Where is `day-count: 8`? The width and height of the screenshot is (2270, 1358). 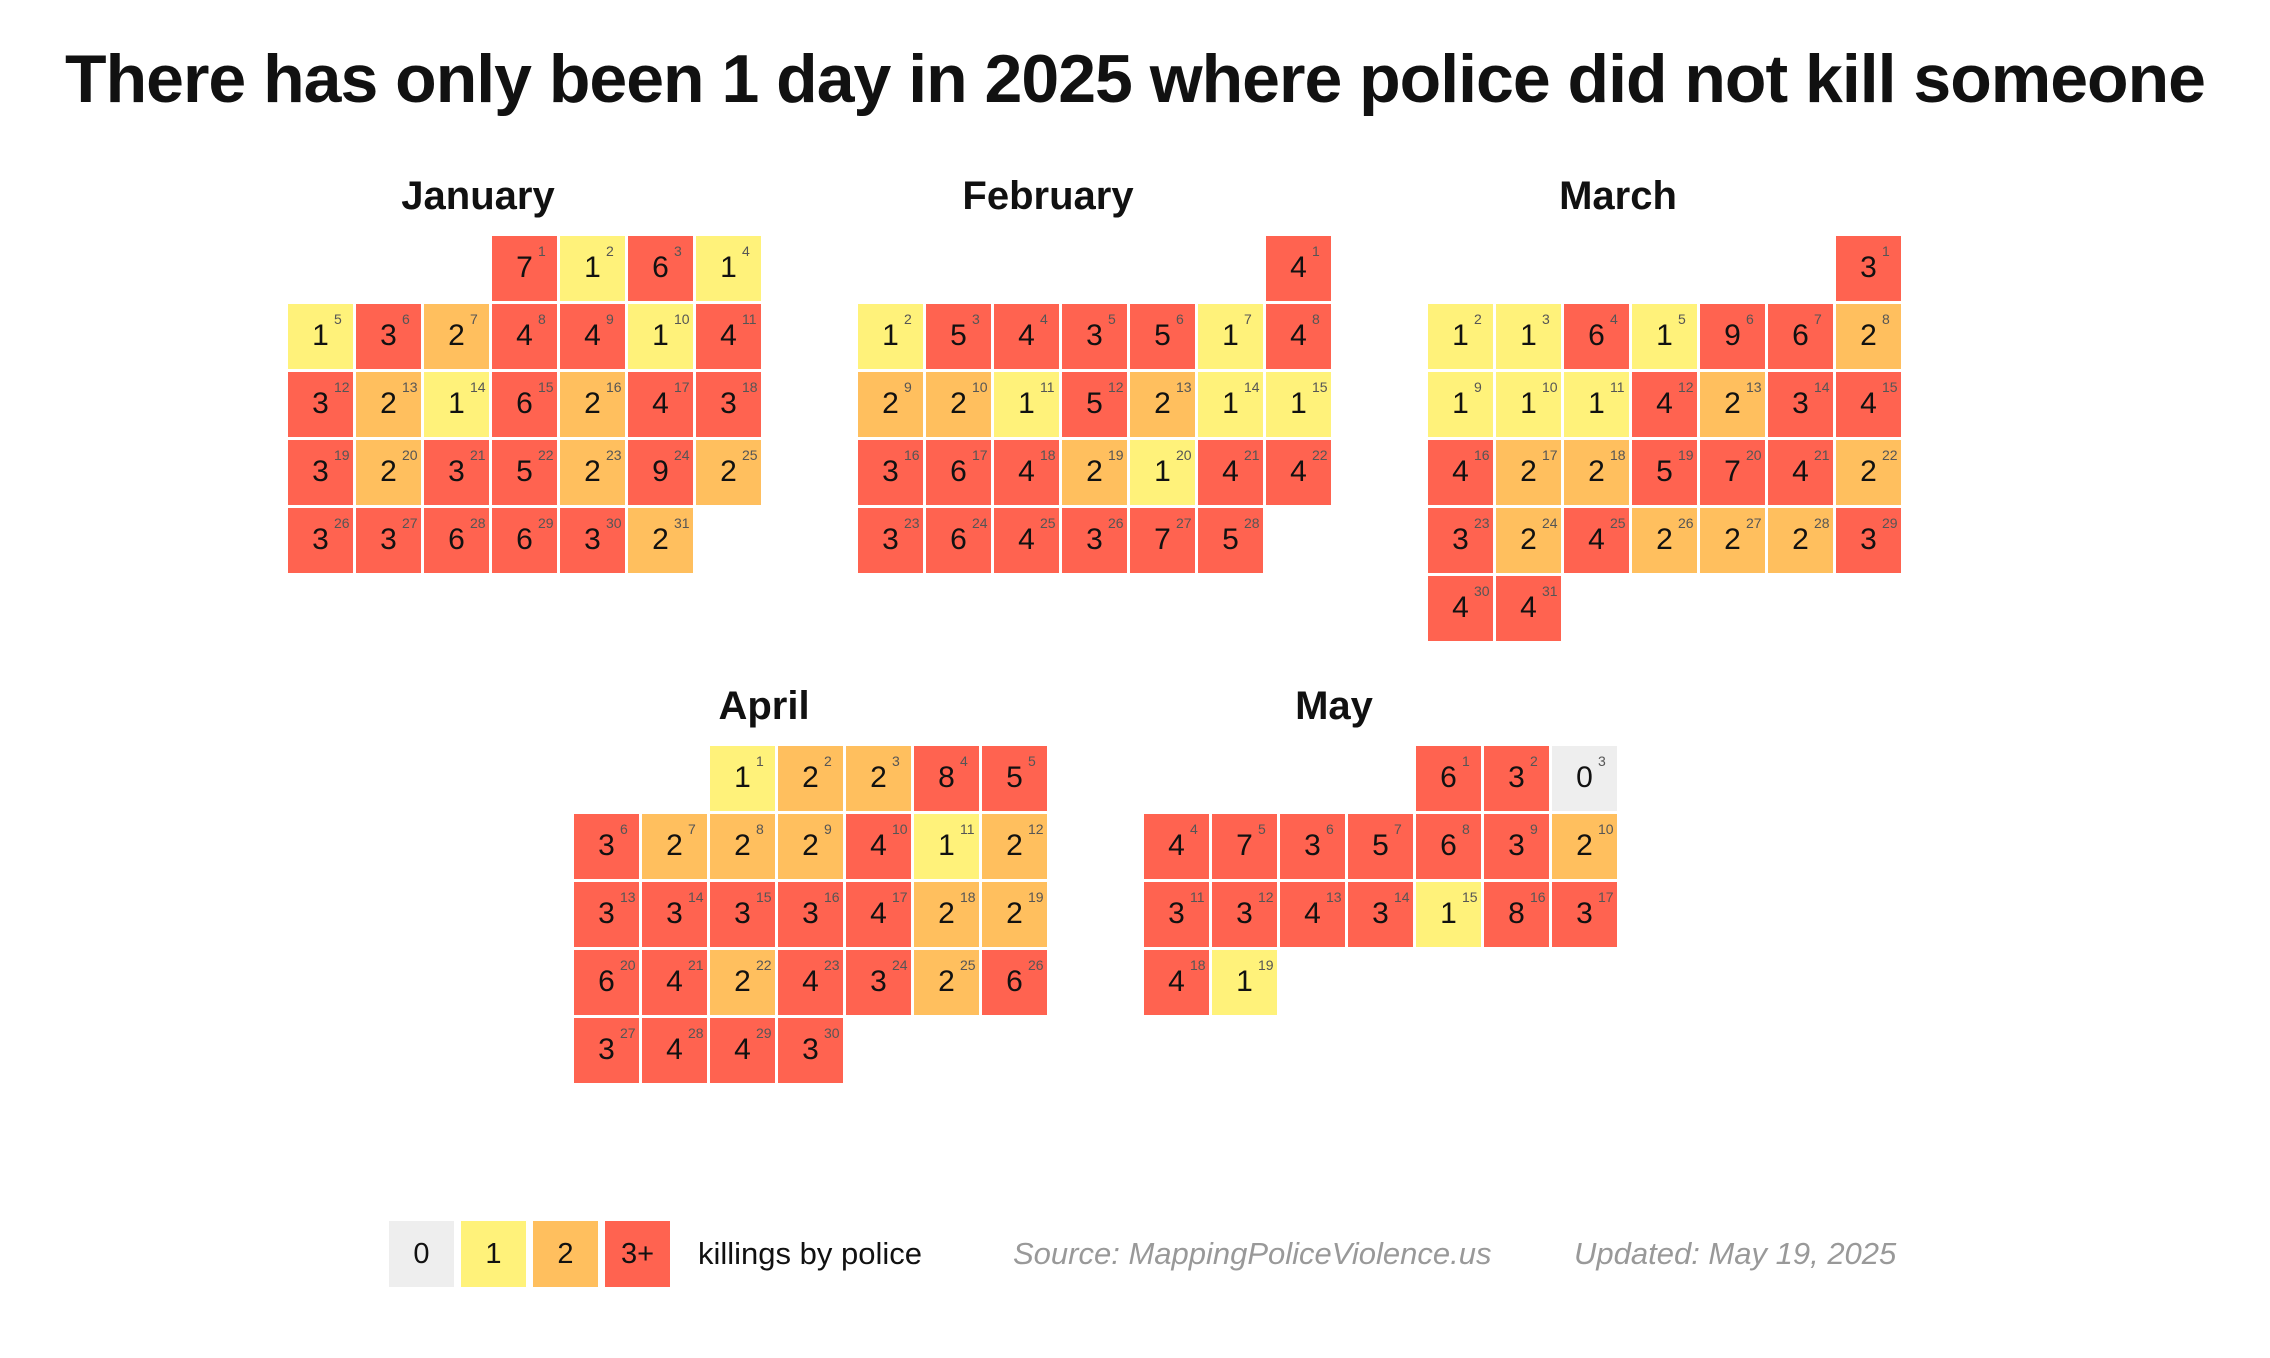 day-count: 8 is located at coordinates (1516, 913).